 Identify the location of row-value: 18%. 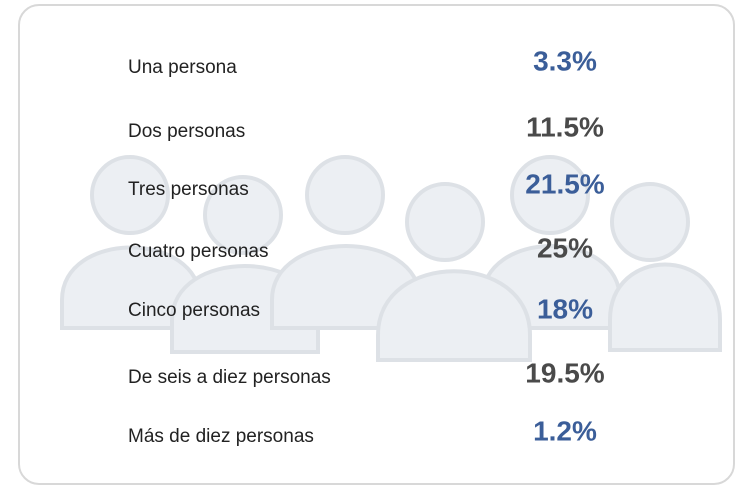
(565, 308).